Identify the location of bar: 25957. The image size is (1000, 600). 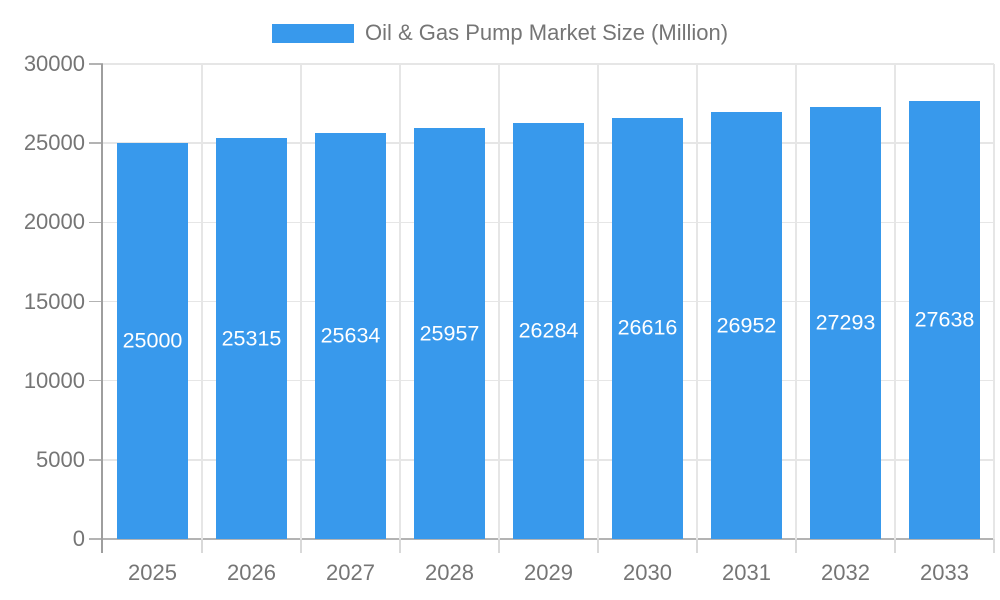
(449, 333).